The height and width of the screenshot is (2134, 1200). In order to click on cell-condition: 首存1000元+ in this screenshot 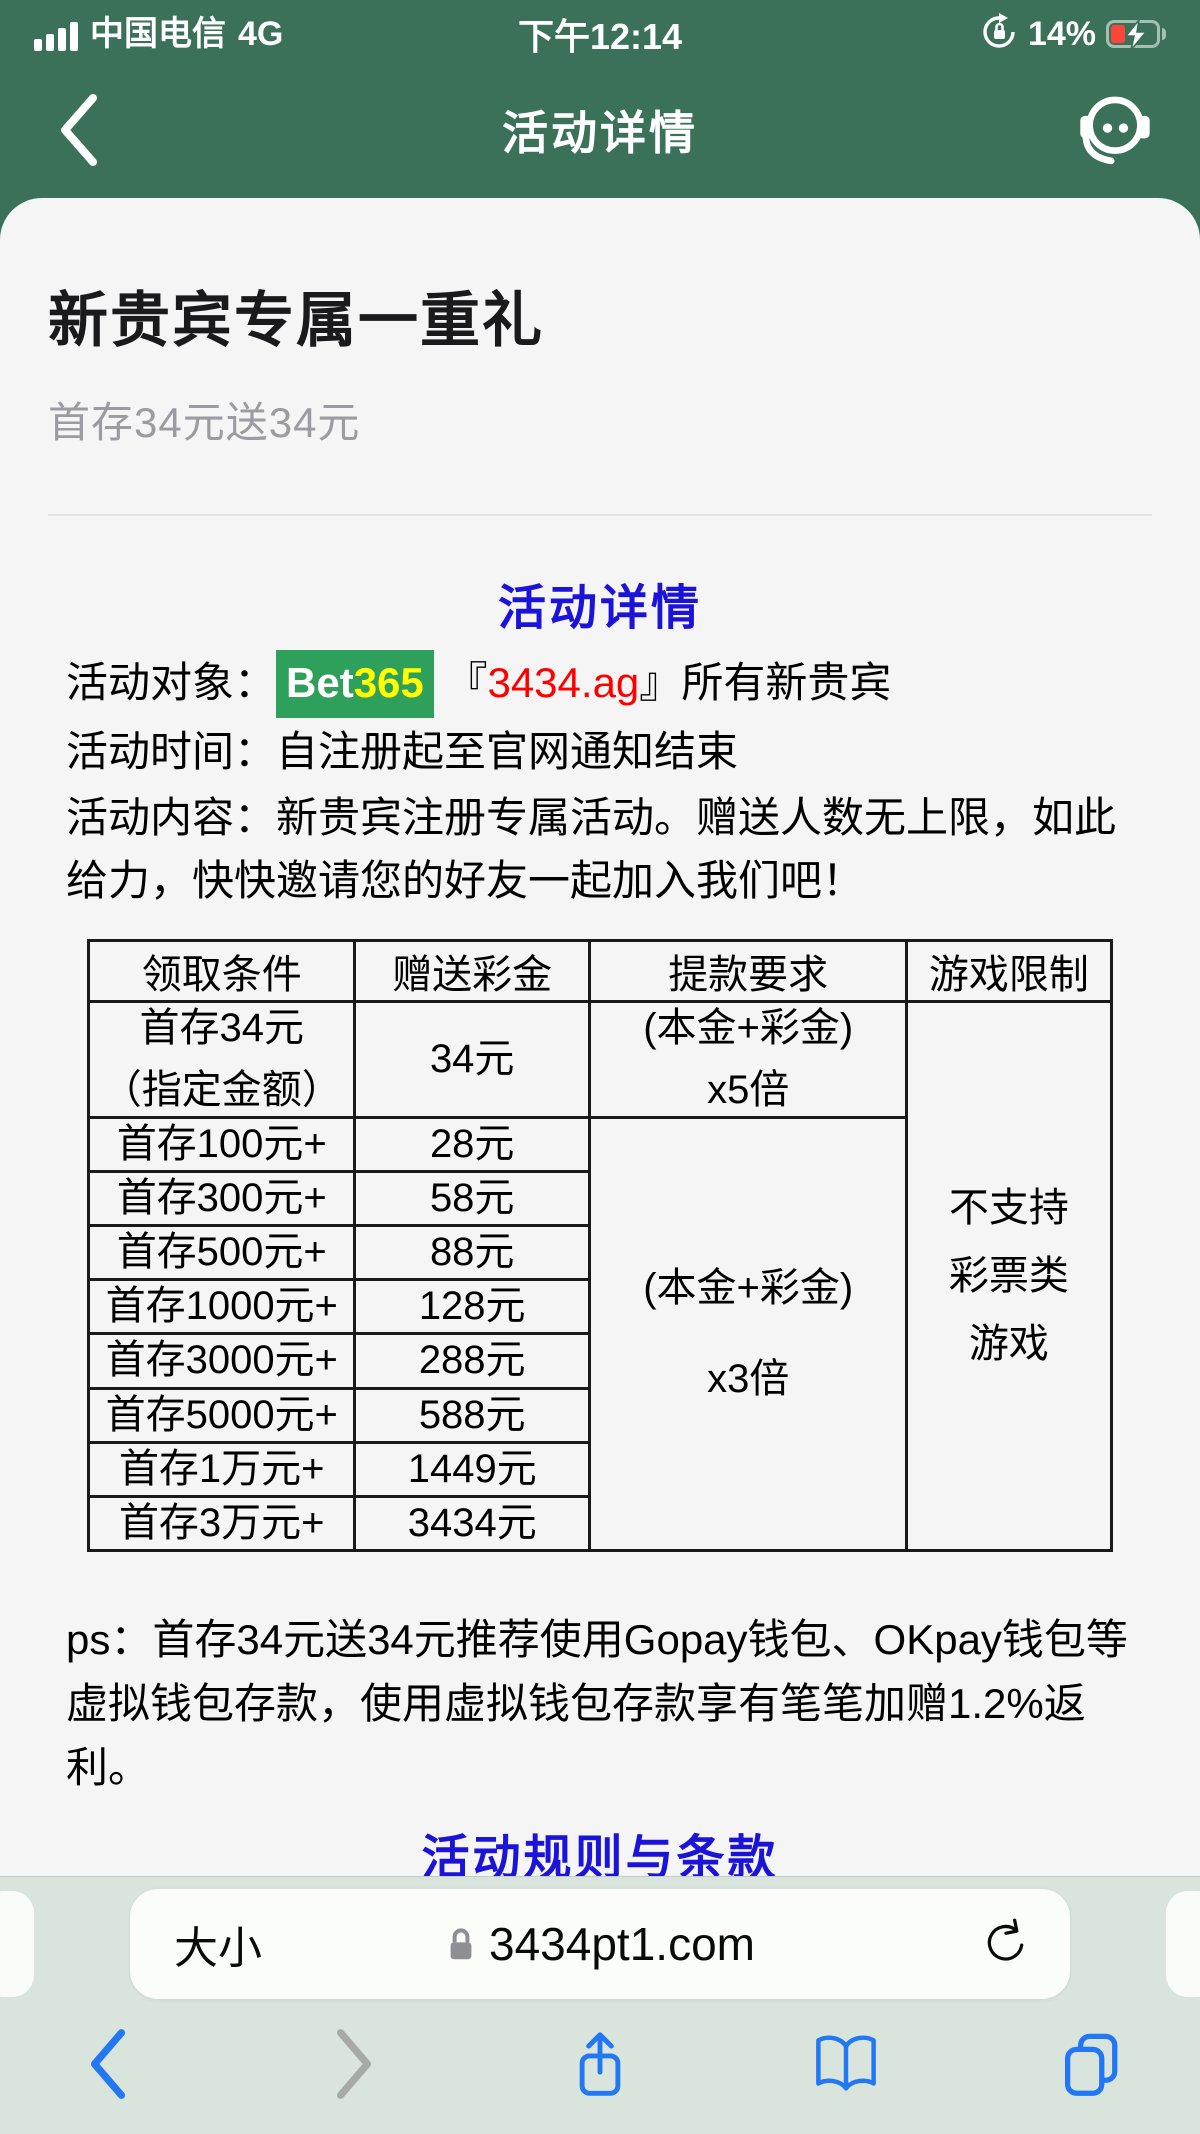, I will do `click(222, 1307)`.